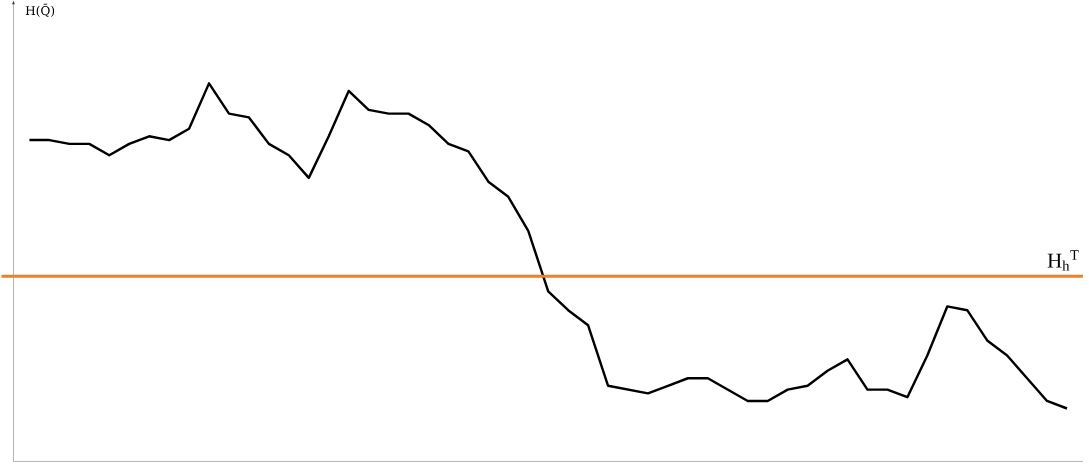 The image size is (1089, 467). I want to click on text: H(Q̄), so click(40, 10).